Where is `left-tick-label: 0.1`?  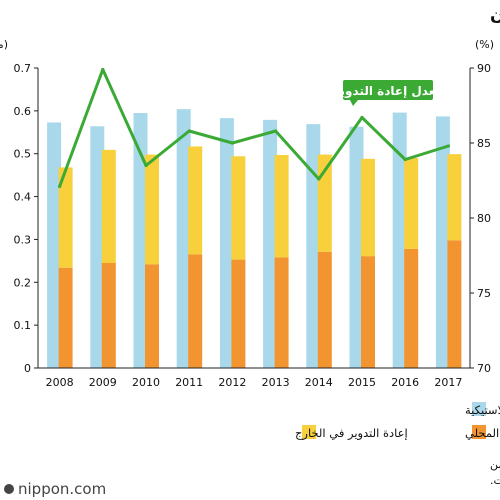 left-tick-label: 0.1 is located at coordinates (23, 325).